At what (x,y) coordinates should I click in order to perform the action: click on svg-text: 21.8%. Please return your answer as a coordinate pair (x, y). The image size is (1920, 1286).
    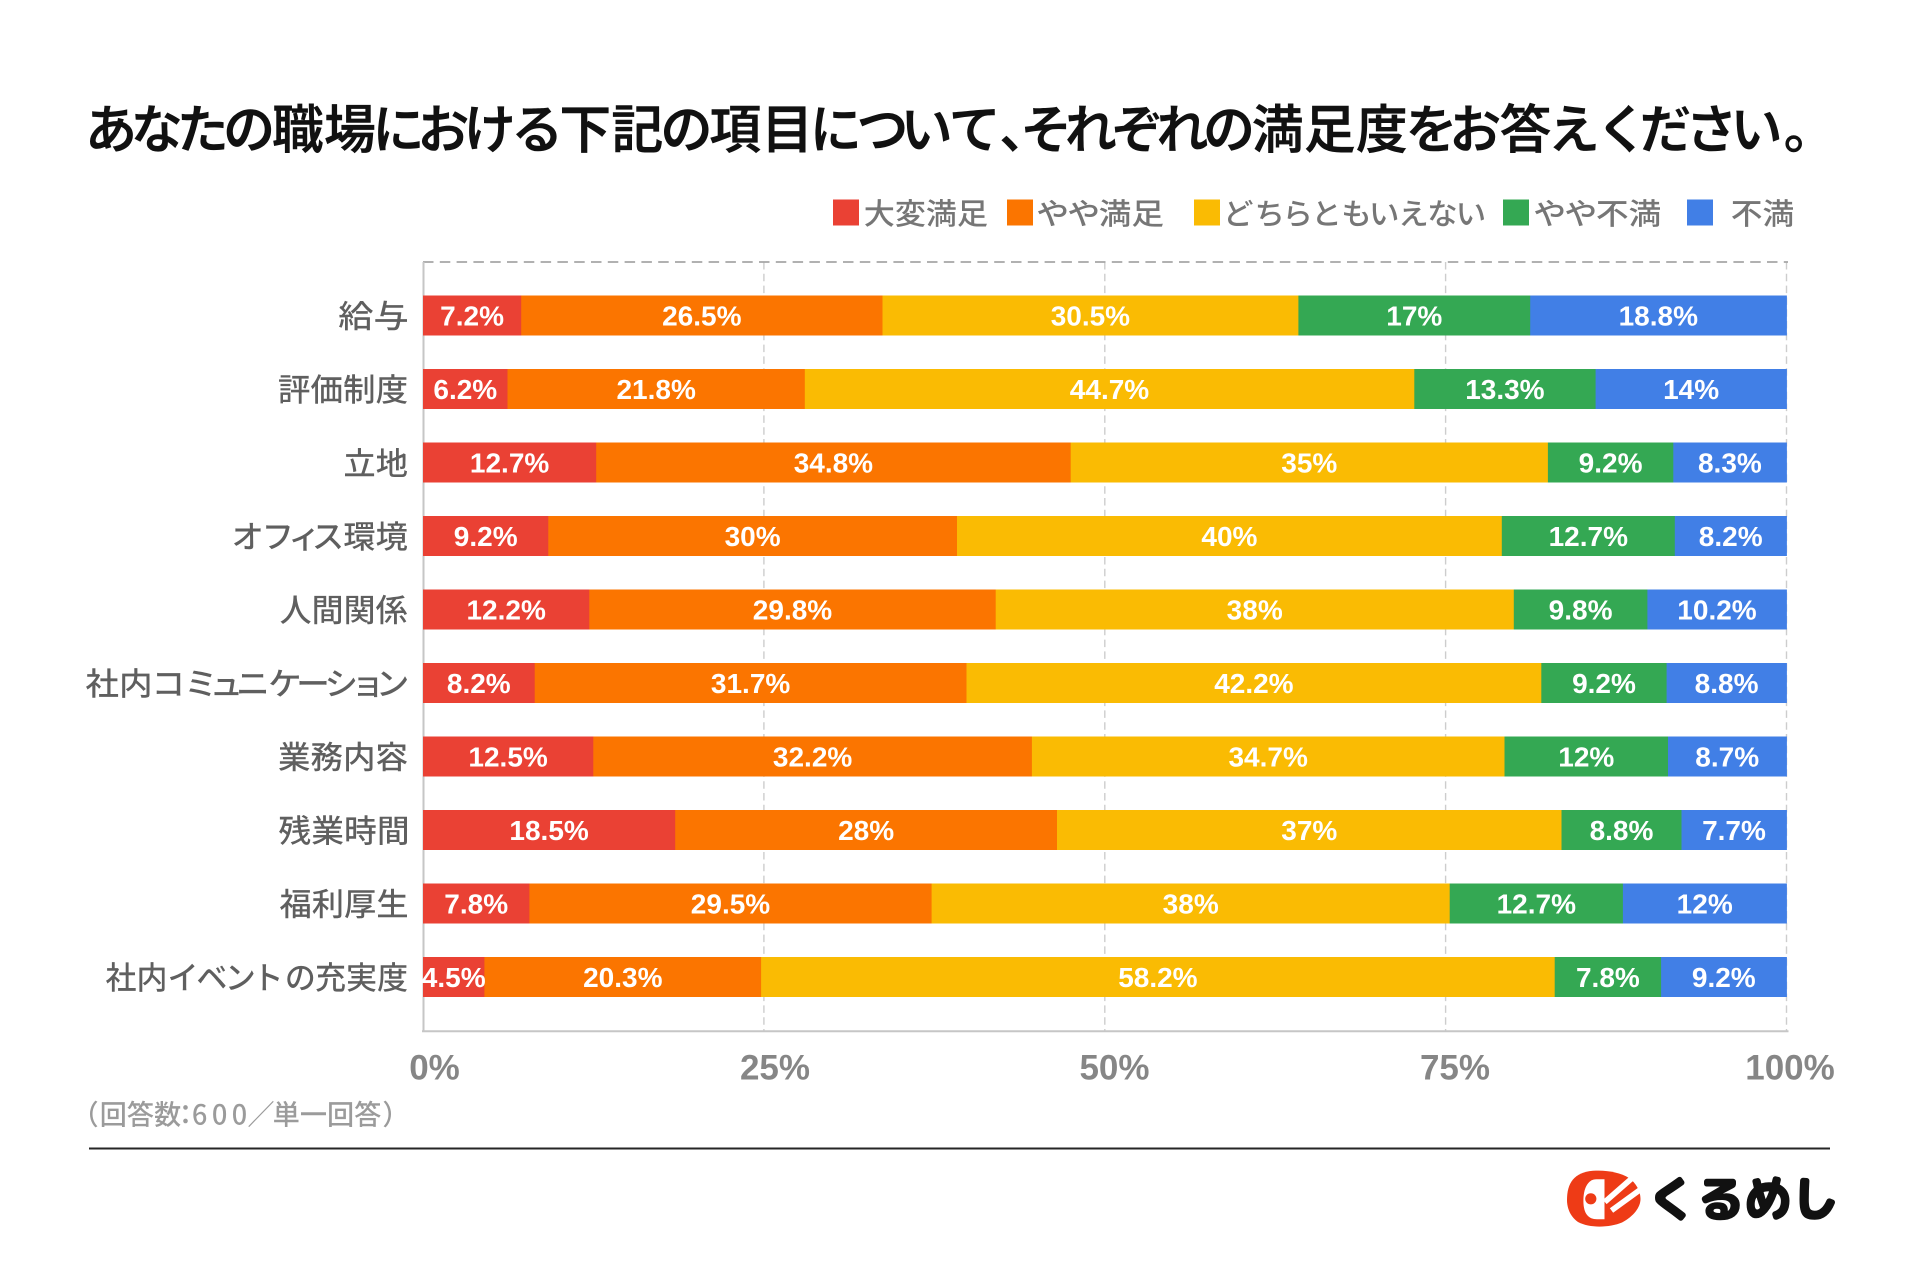
    Looking at the image, I should click on (655, 389).